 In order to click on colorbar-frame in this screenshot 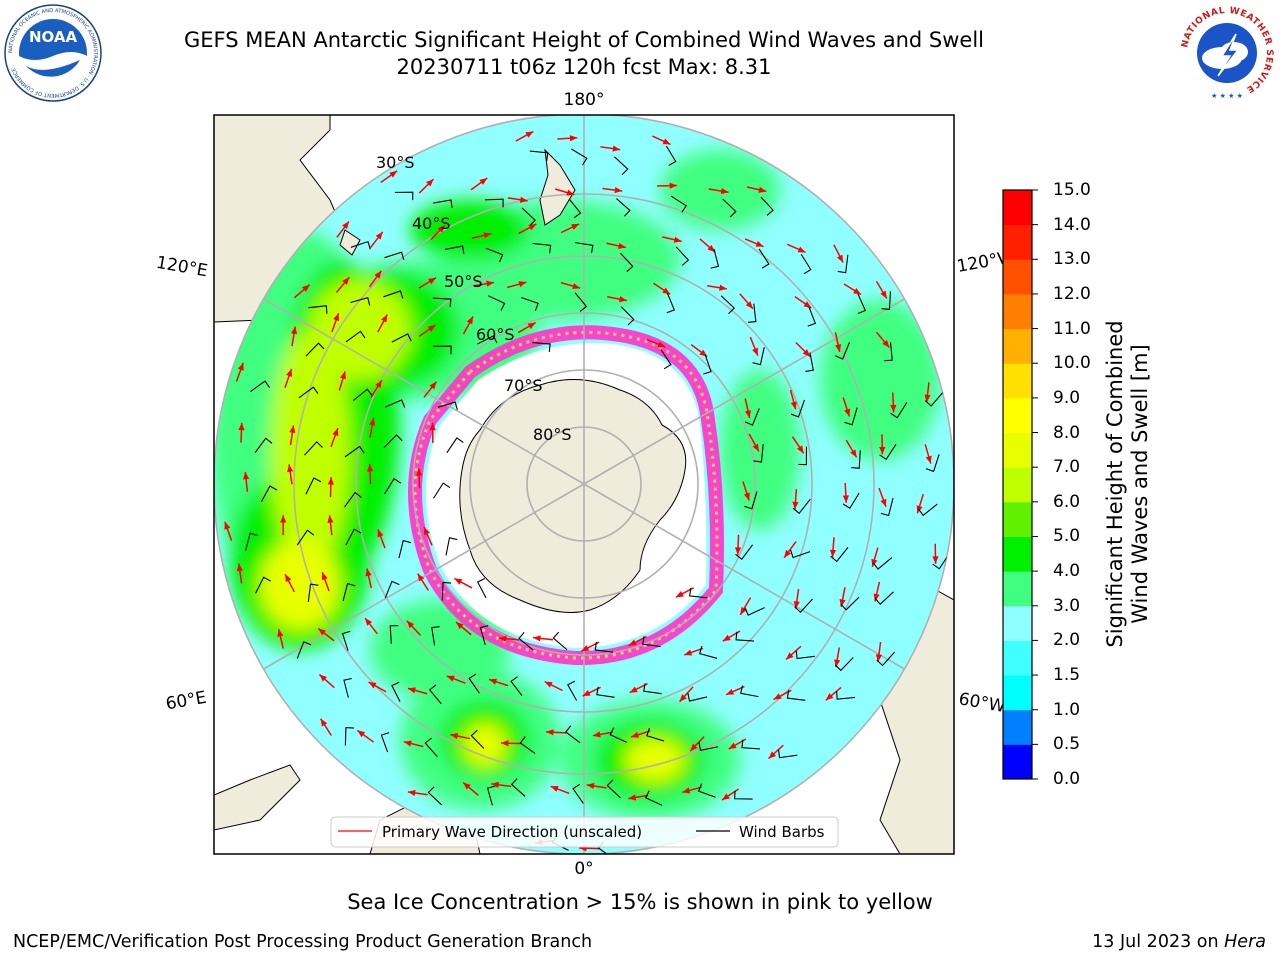, I will do `click(1017, 484)`.